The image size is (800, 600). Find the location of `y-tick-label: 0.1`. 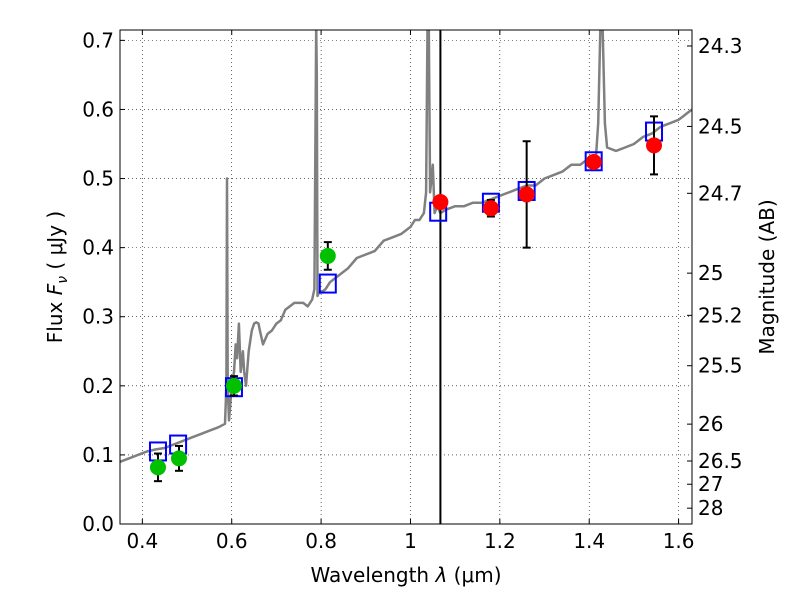

y-tick-label: 0.1 is located at coordinates (98, 455).